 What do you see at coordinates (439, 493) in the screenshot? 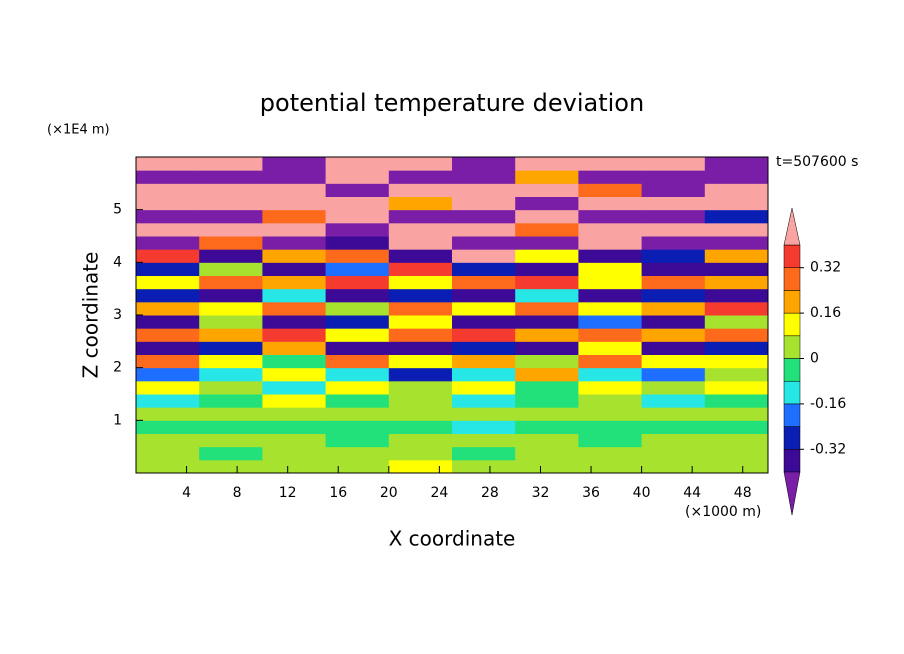
I see `x-tick-label: 24` at bounding box center [439, 493].